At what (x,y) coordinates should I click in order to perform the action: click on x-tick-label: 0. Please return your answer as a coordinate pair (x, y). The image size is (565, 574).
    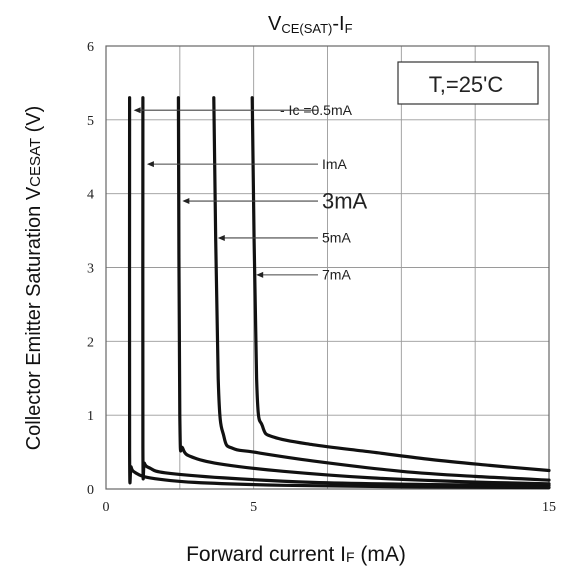
    Looking at the image, I should click on (106, 507).